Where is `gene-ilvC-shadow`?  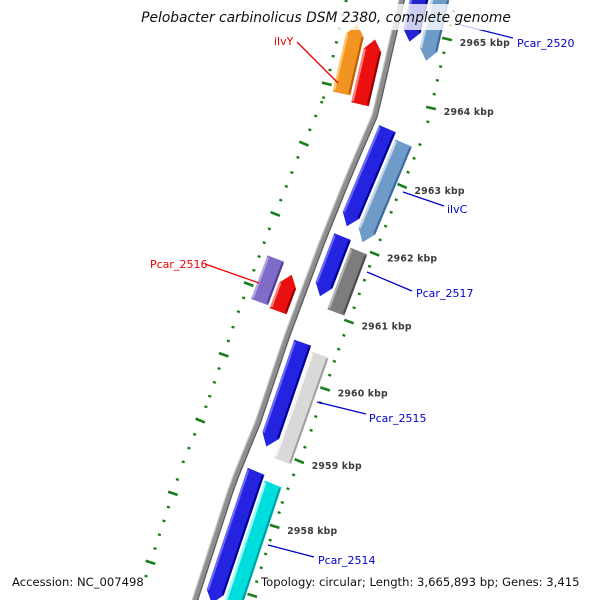 gene-ilvC-shadow is located at coordinates (392, 191).